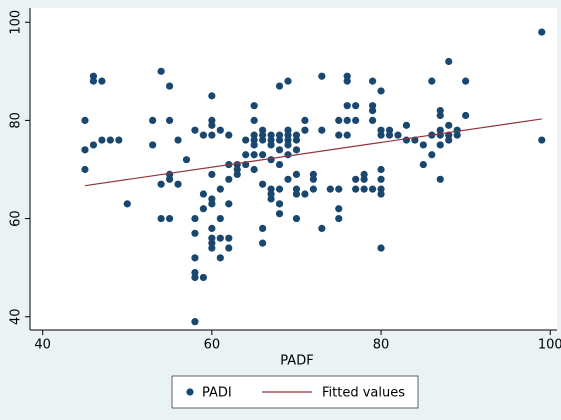  Describe the element at coordinates (16, 120) in the screenshot. I see `y-tick-label: 80` at that location.